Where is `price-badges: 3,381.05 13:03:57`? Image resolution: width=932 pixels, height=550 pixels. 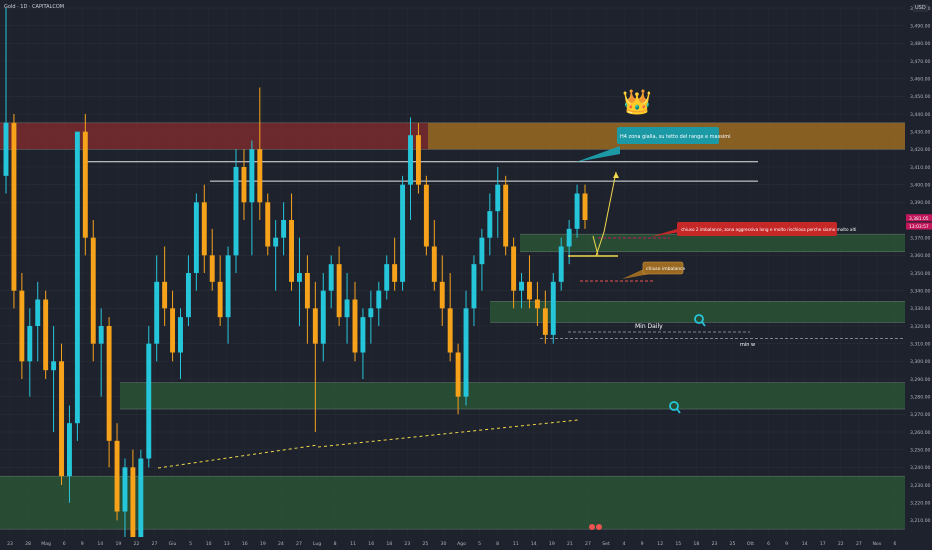
price-badges: 3,381.05 13:03:57 is located at coordinates (919, 222).